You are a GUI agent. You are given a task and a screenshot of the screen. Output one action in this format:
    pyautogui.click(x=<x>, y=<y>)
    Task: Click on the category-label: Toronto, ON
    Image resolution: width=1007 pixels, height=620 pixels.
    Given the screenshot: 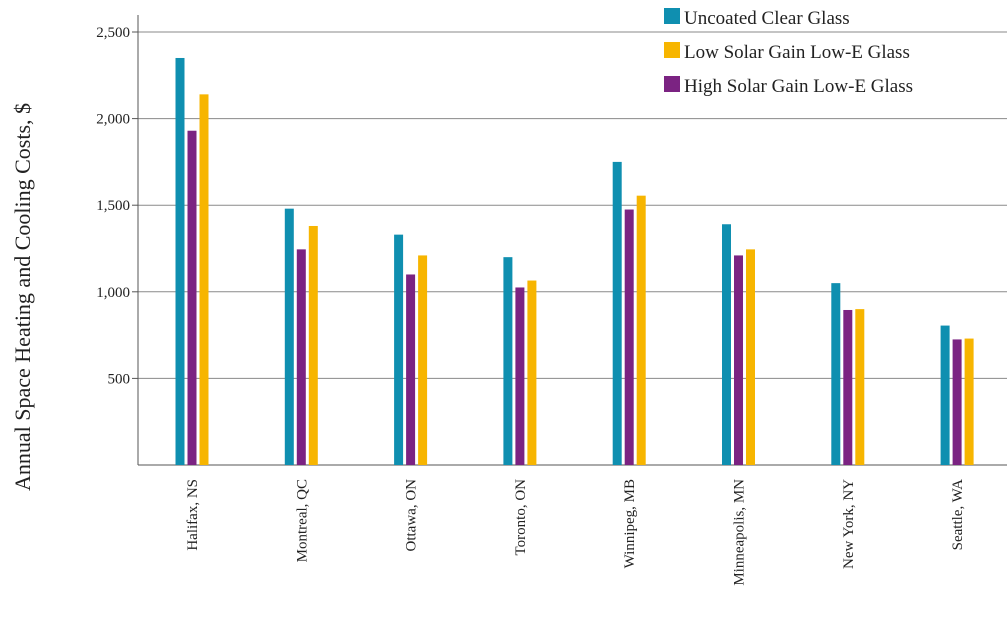 What is the action you would take?
    pyautogui.click(x=521, y=517)
    